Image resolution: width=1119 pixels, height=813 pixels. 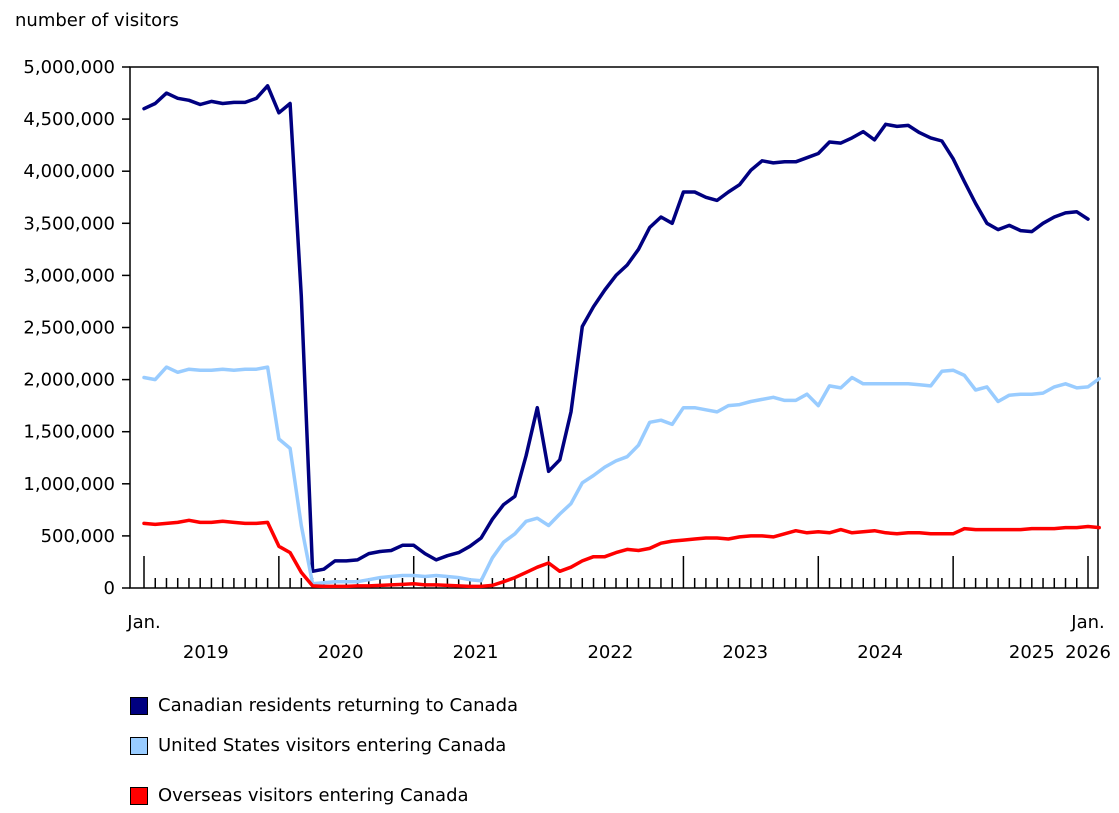 What do you see at coordinates (139, 705) in the screenshot?
I see `legend-swatch-canadian-residents` at bounding box center [139, 705].